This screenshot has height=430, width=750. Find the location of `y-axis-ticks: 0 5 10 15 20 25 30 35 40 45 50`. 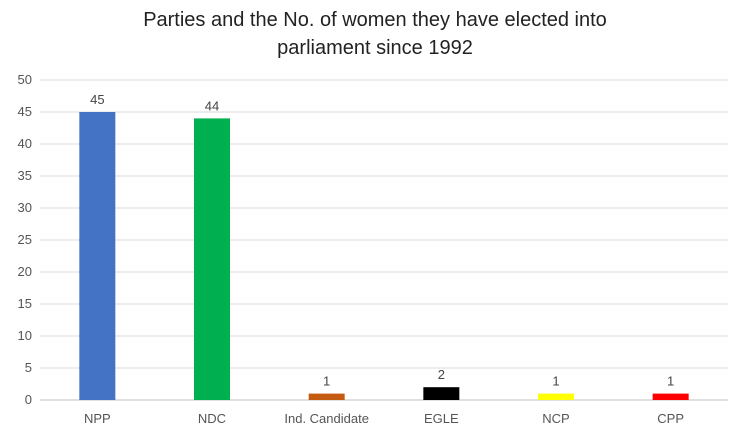

y-axis-ticks: 0 5 10 15 20 25 30 35 40 45 50 is located at coordinates (25, 239).